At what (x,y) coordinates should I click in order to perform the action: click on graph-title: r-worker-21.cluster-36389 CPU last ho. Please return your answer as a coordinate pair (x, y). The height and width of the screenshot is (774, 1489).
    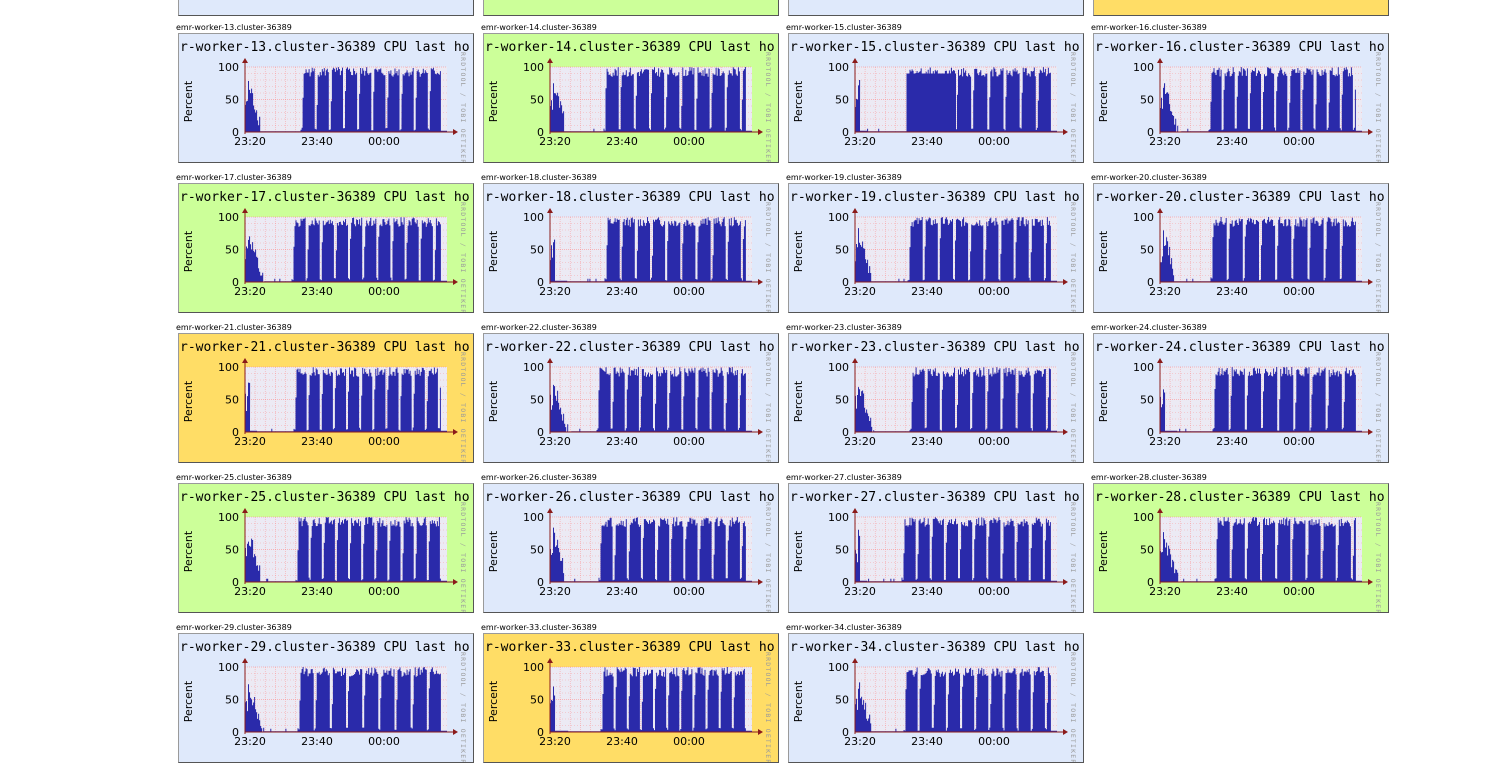
    Looking at the image, I should click on (325, 347).